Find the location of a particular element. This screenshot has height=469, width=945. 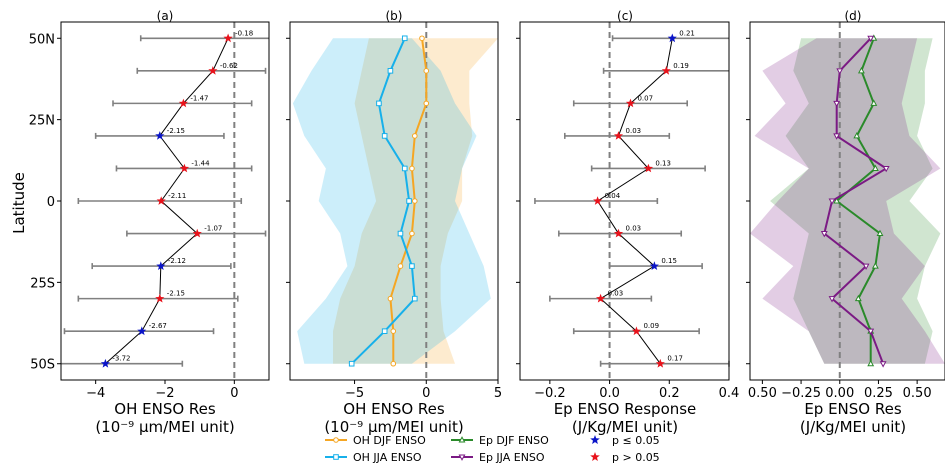

panel-c-value-label-7: 0.03 is located at coordinates (634, 229).